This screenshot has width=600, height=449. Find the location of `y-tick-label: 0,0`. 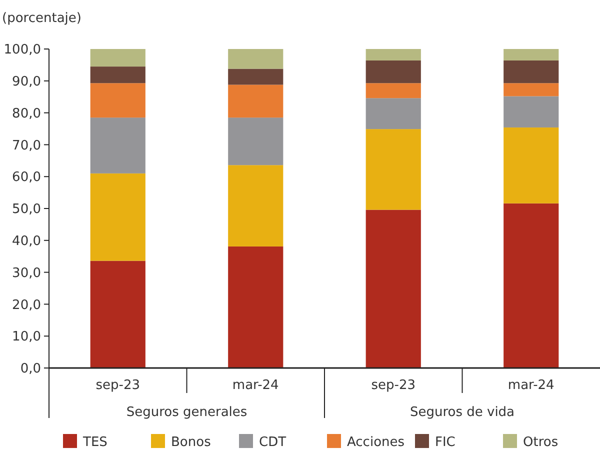

y-tick-label: 0,0 is located at coordinates (30, 369).